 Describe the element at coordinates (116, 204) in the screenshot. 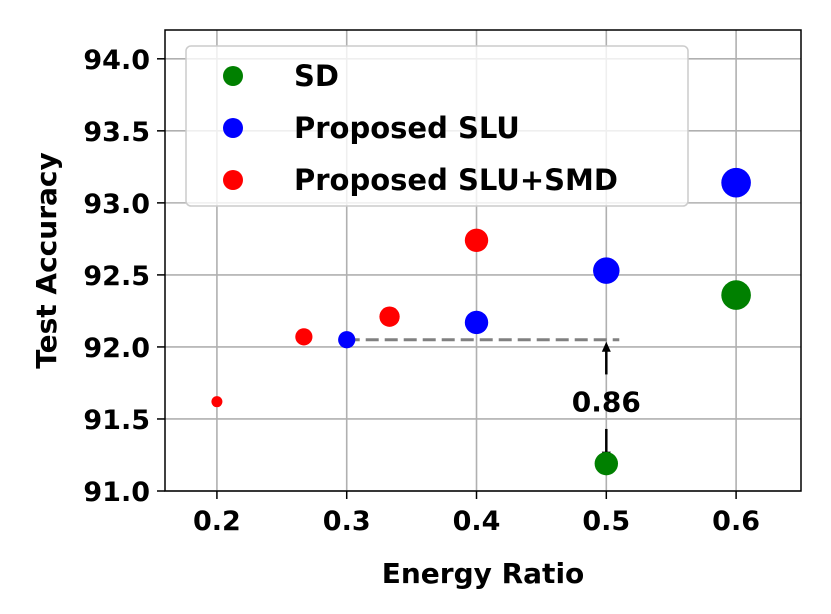

I see `y-tick-label: 93.0` at that location.